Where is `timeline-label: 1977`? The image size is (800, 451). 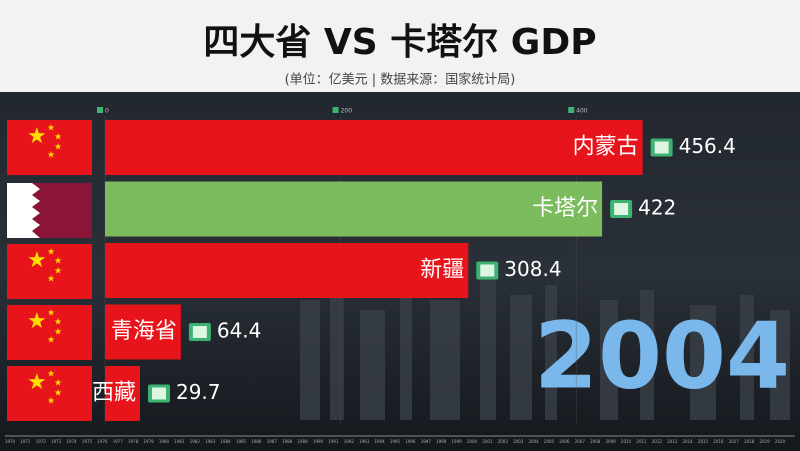 timeline-label: 1977 is located at coordinates (118, 441).